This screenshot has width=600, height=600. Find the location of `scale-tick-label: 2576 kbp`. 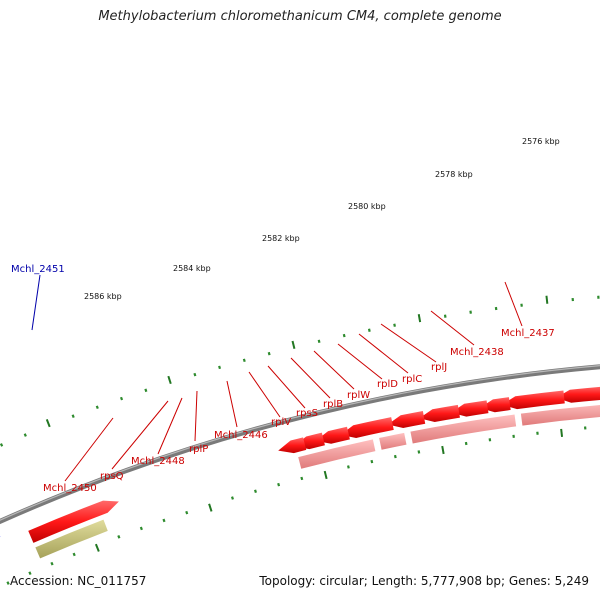

scale-tick-label: 2576 kbp is located at coordinates (541, 141).